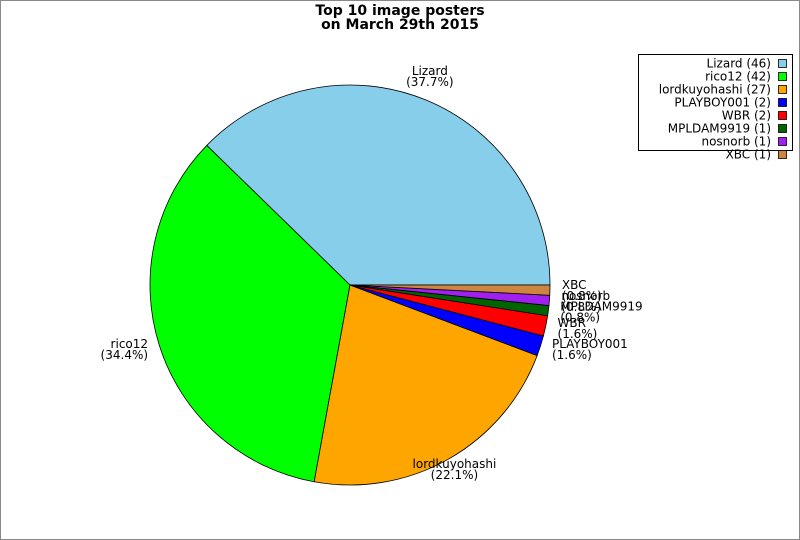  What do you see at coordinates (736, 142) in the screenshot?
I see `legend-label: nosnorb (1)` at bounding box center [736, 142].